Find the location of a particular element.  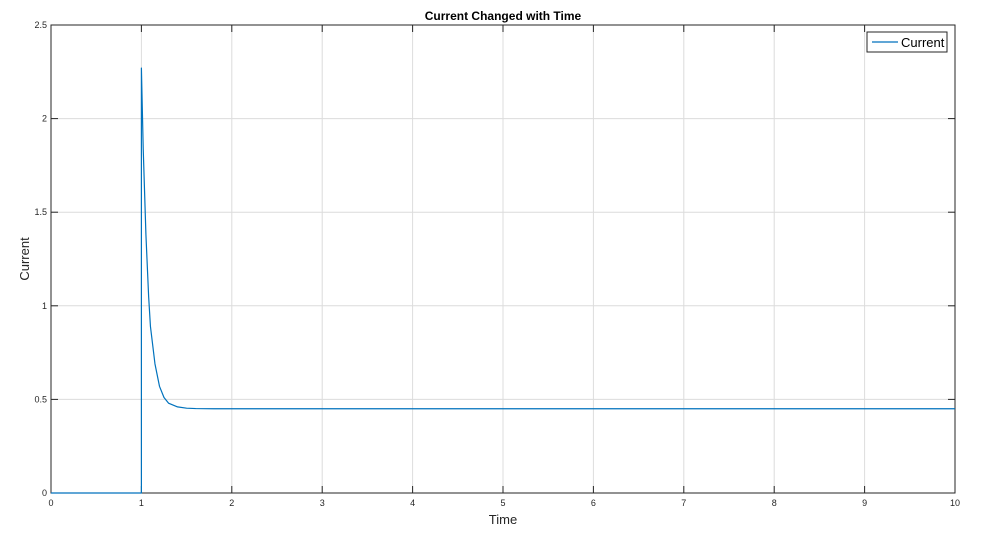

x-tick-label: 9 is located at coordinates (864, 503).